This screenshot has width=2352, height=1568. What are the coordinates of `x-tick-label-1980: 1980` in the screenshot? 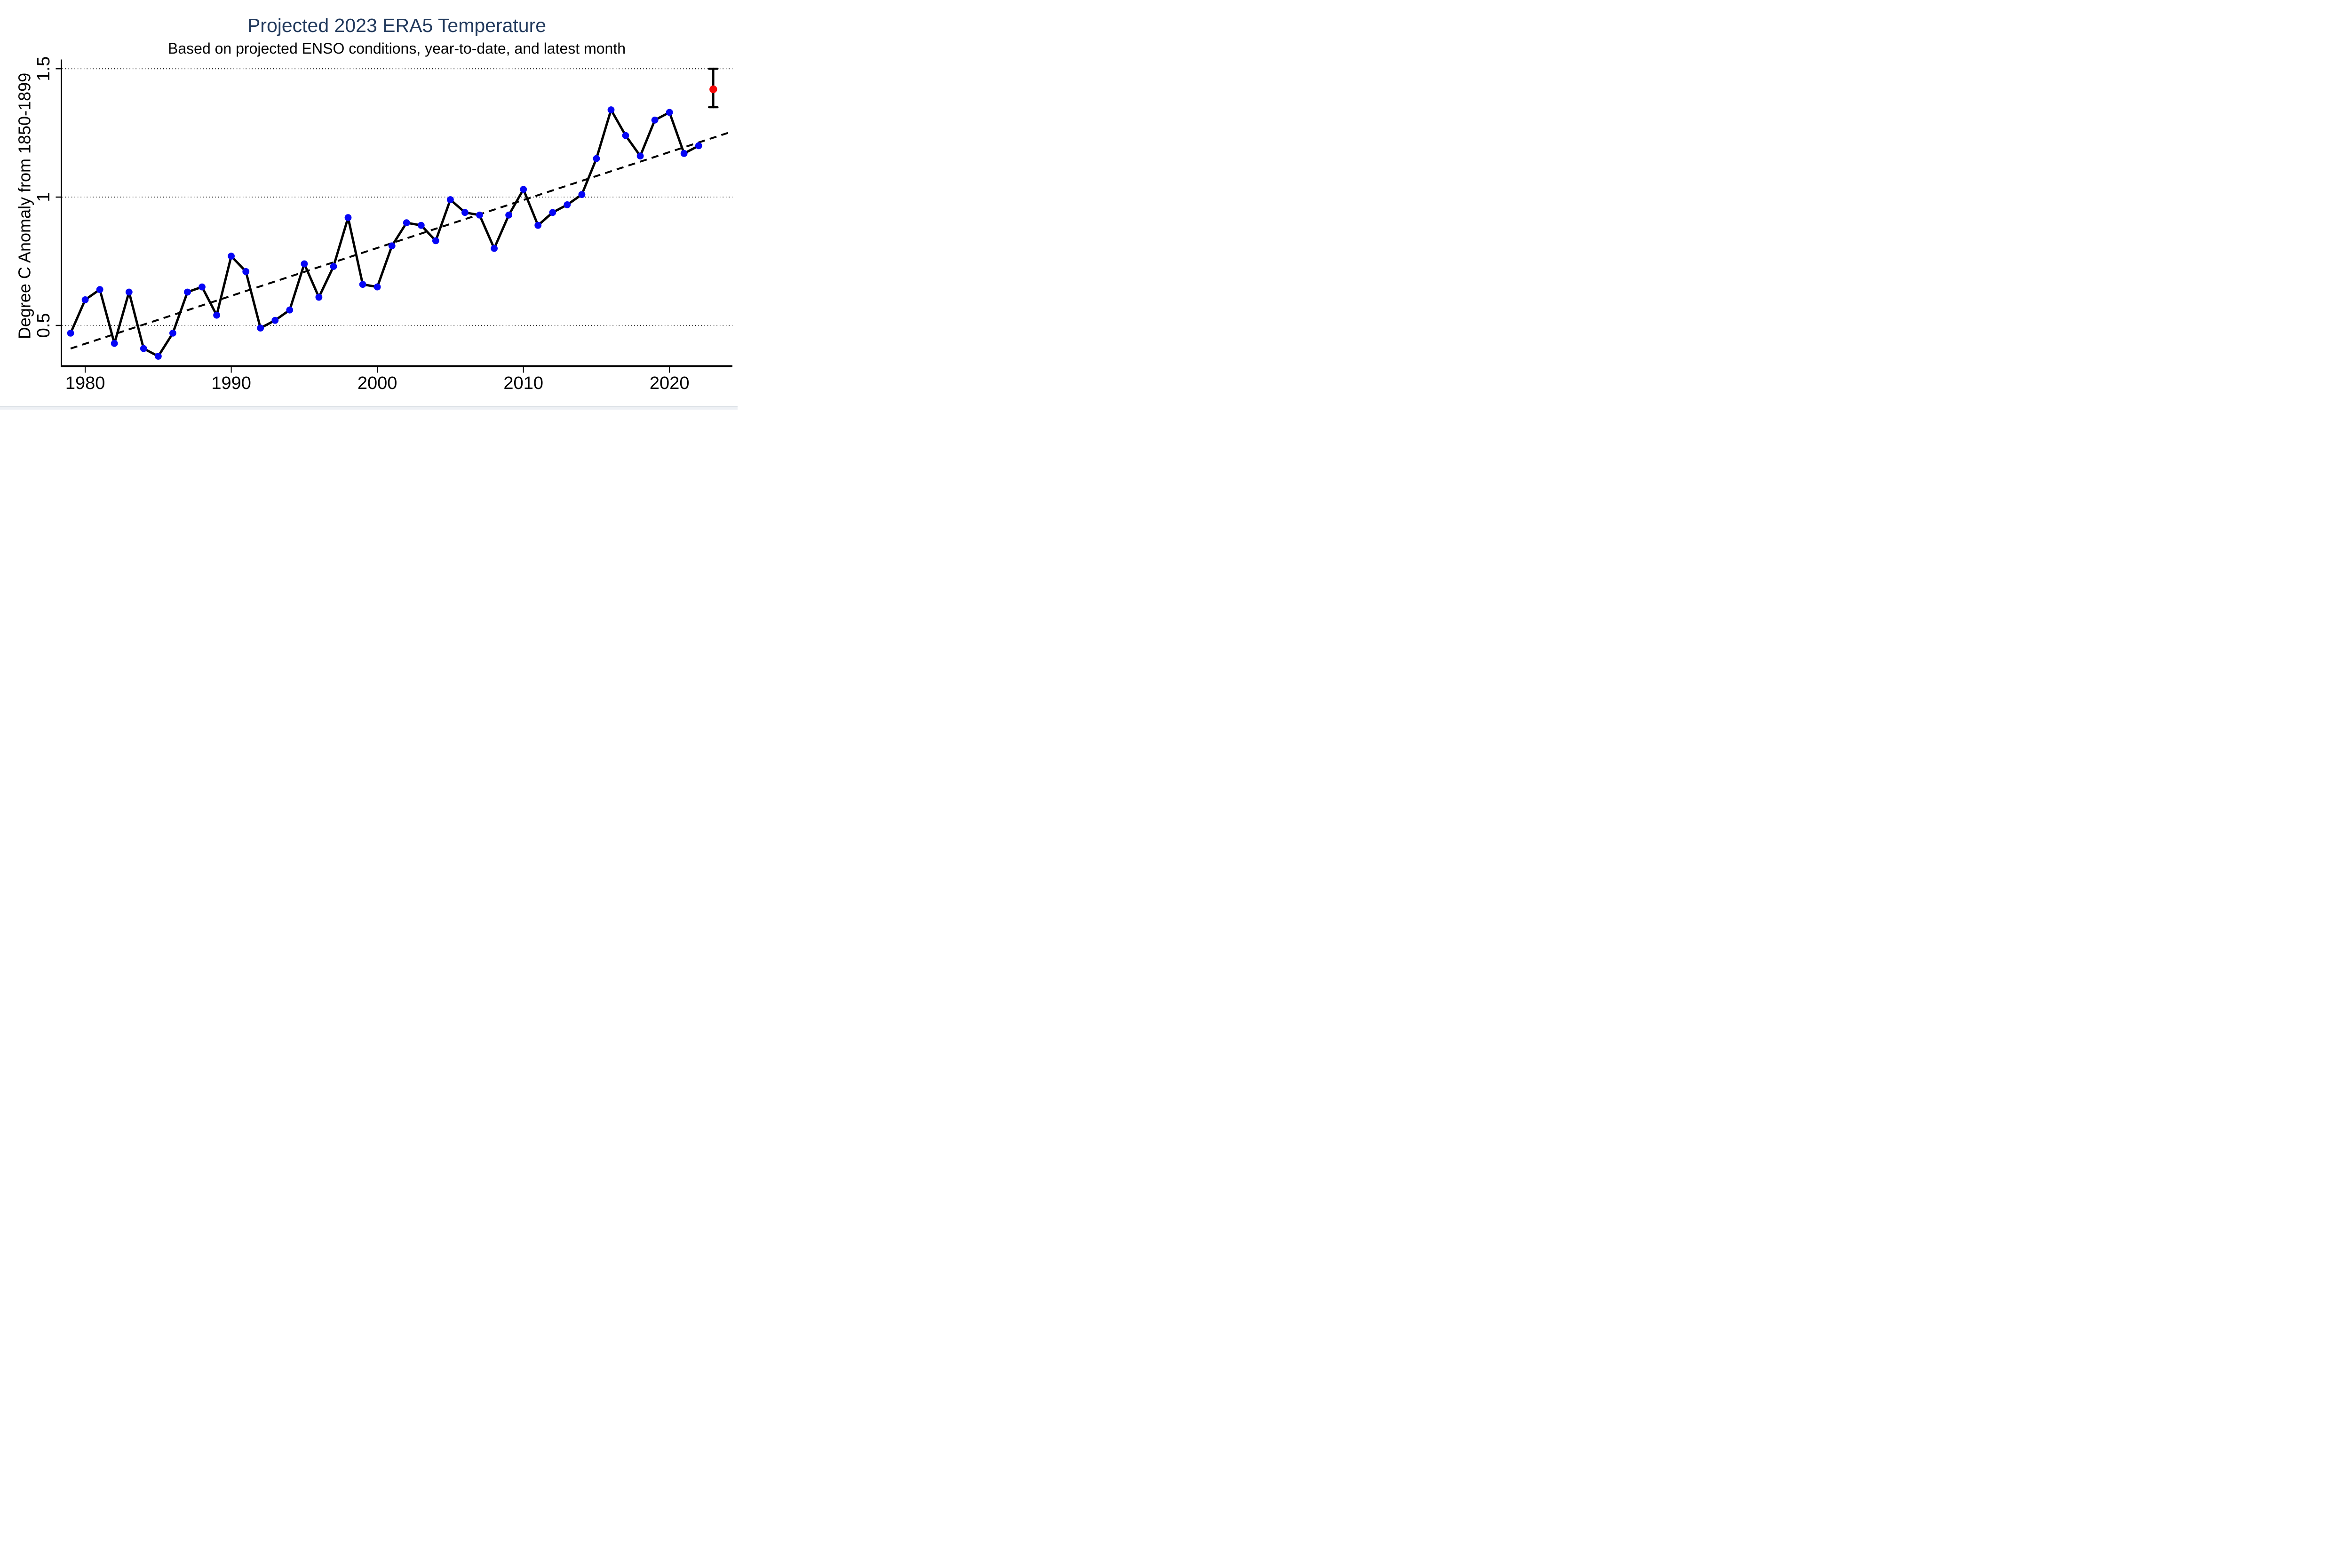 It's located at (85, 383).